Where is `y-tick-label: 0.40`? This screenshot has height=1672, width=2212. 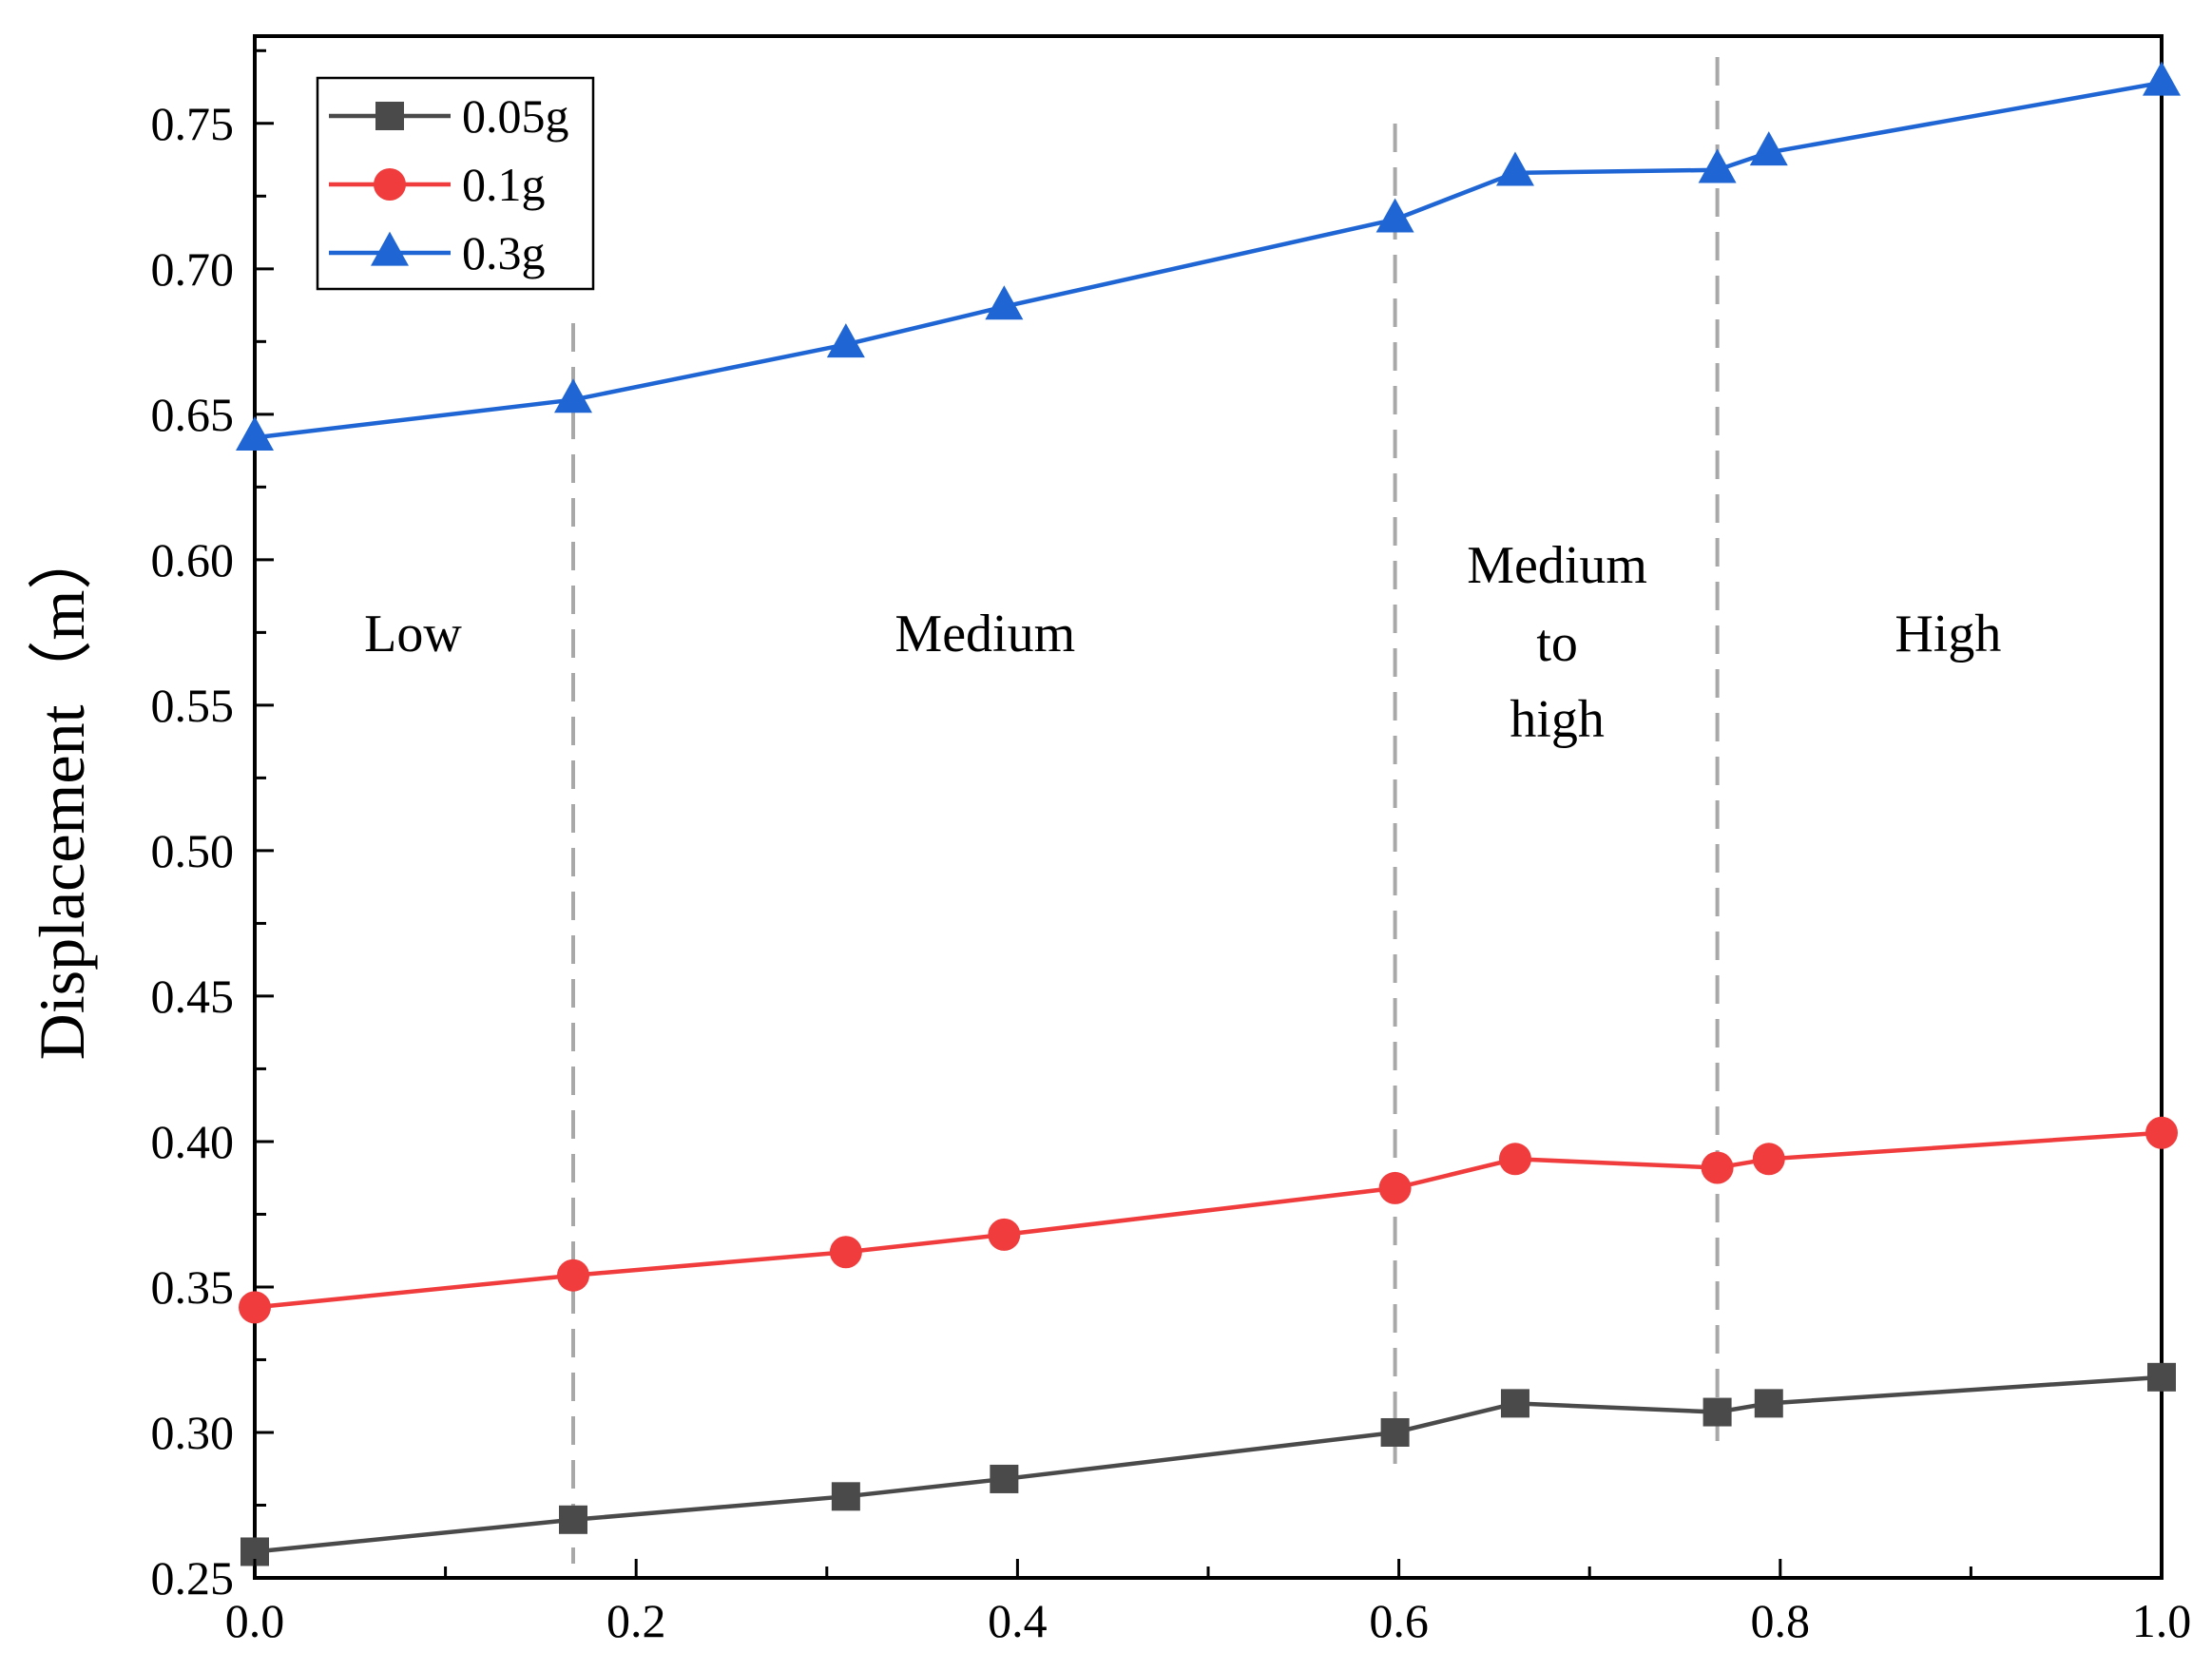 y-tick-label: 0.40 is located at coordinates (193, 1141).